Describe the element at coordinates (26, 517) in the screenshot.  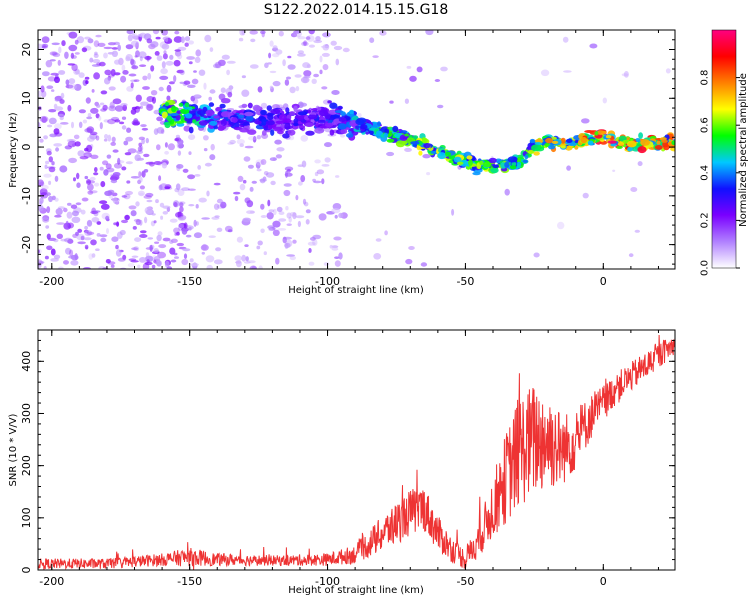
I see `snr-y-tick-label: 100` at that location.